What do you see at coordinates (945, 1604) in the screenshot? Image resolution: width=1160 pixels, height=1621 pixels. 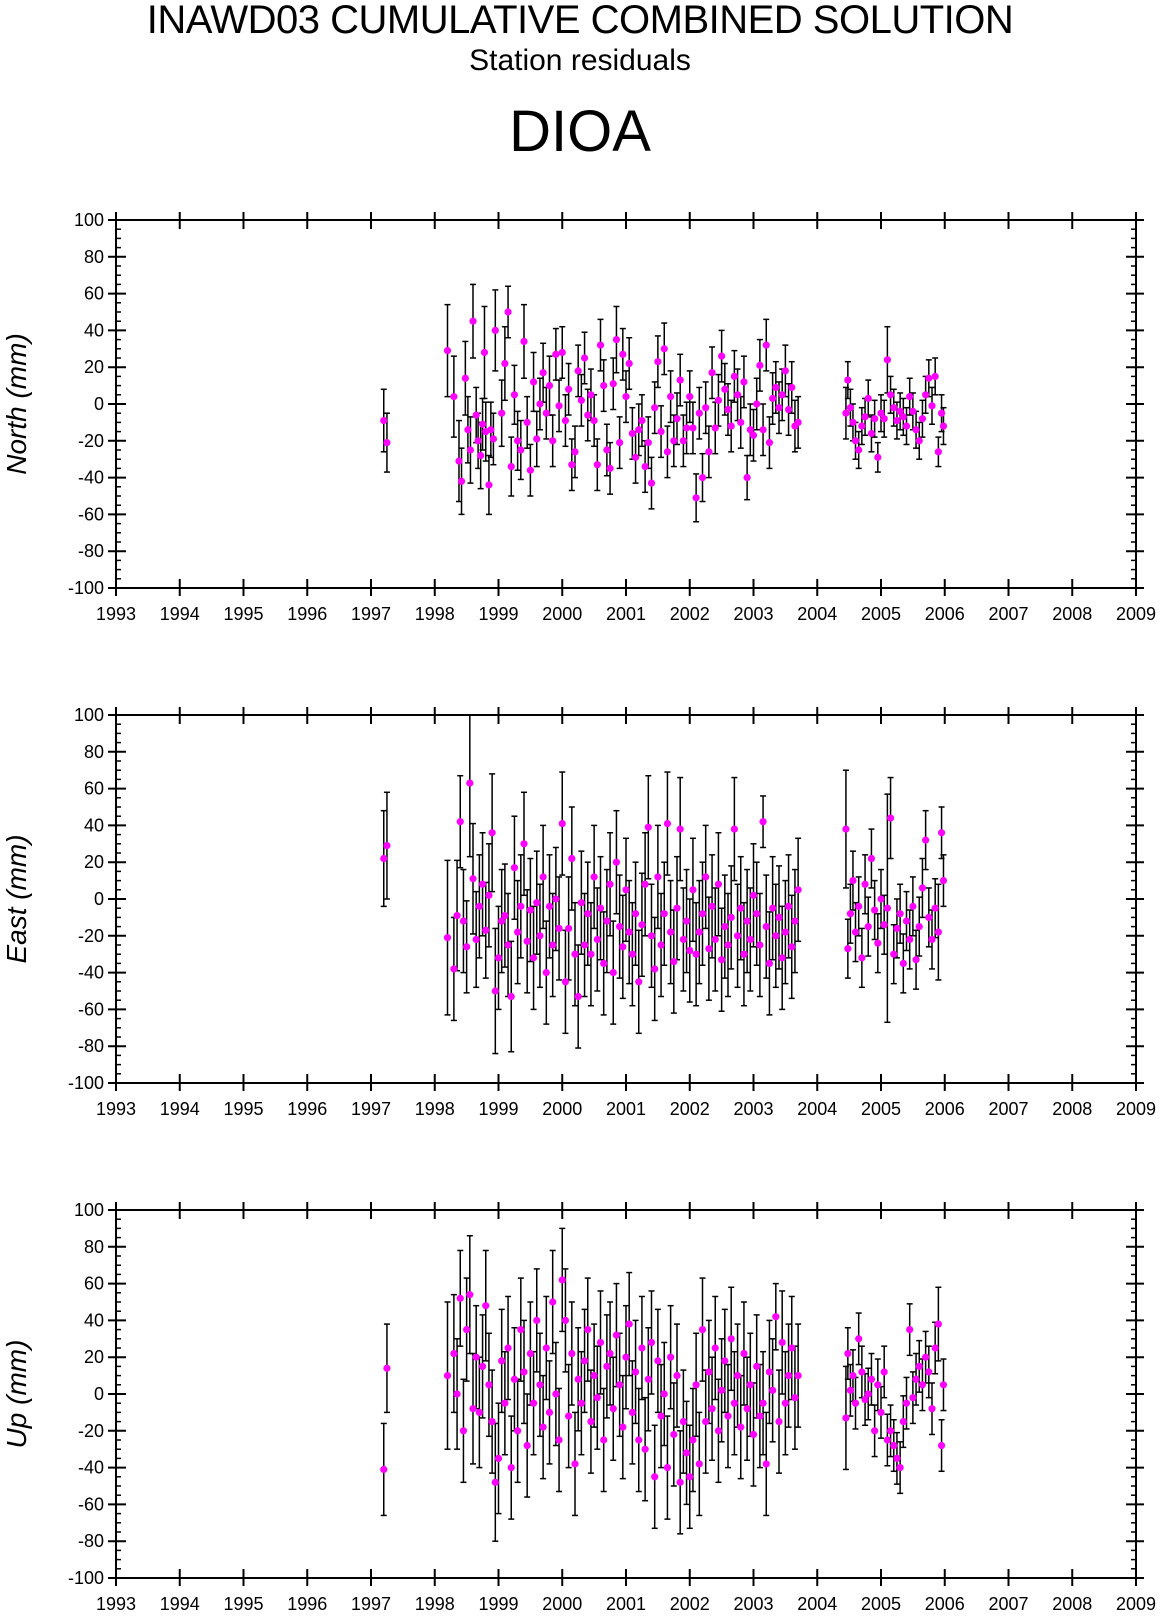 I see `x-tick-label: 2006` at bounding box center [945, 1604].